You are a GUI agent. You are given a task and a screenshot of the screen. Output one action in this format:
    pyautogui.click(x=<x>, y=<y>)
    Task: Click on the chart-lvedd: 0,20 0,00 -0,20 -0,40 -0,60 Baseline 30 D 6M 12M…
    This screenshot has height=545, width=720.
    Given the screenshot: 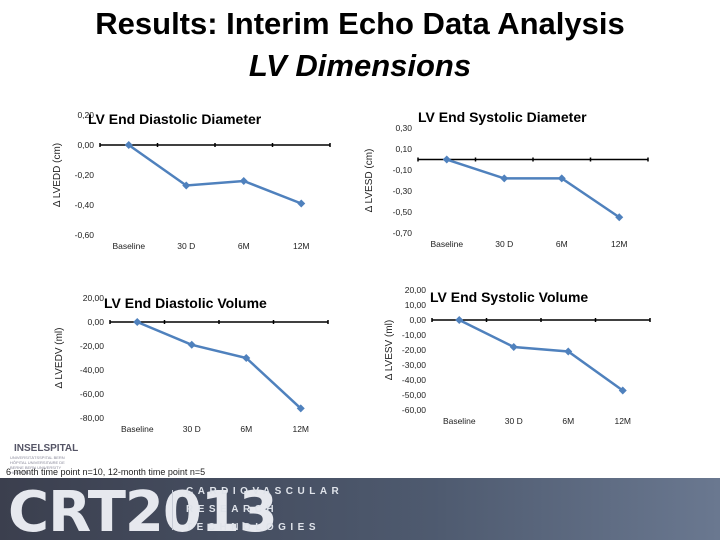 What is the action you would take?
    pyautogui.click(x=191, y=180)
    